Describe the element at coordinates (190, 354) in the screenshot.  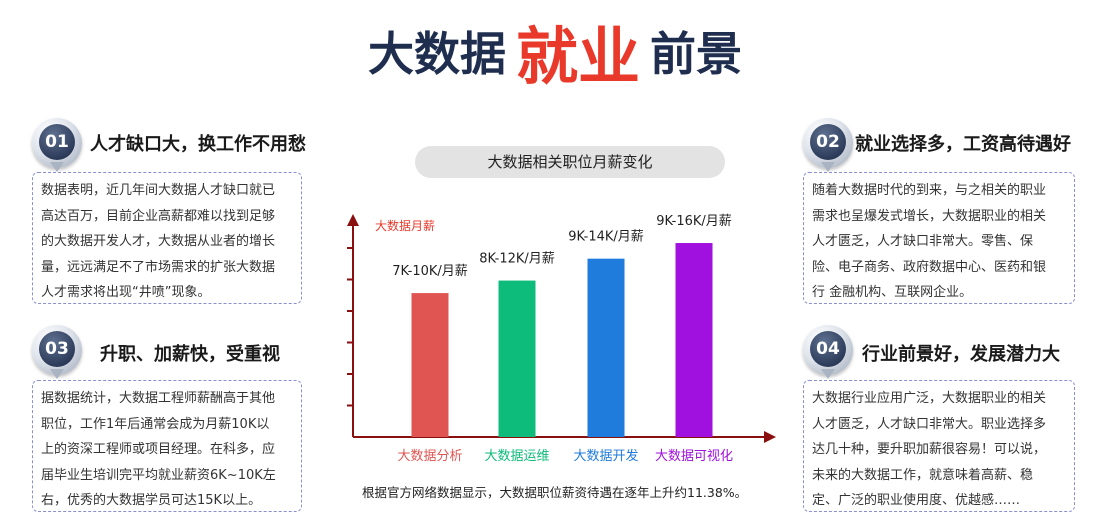
I see `section-heading-03: 升职、加薪快，受重视` at that location.